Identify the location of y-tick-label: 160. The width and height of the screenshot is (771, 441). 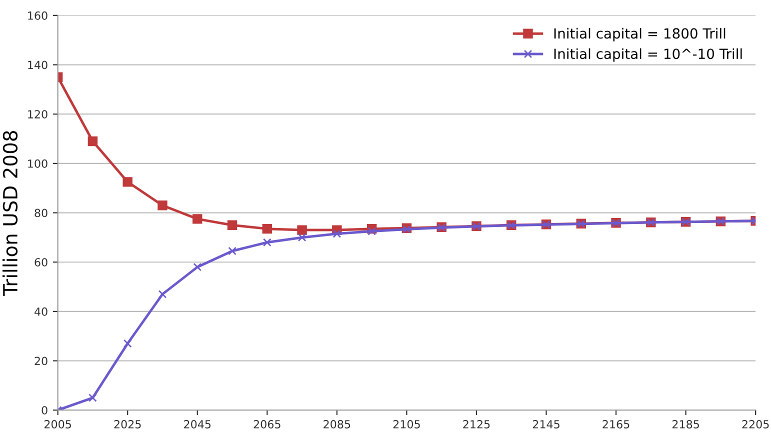
(38, 15).